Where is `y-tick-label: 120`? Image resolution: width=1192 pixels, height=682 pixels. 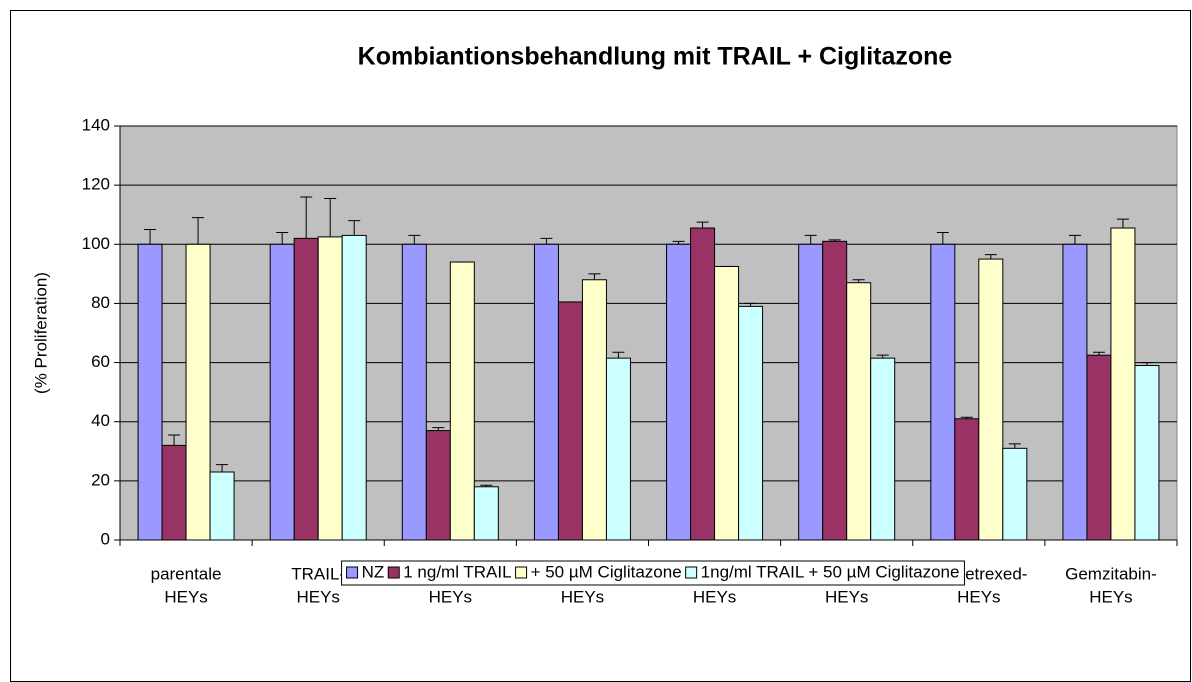 y-tick-label: 120 is located at coordinates (96, 184).